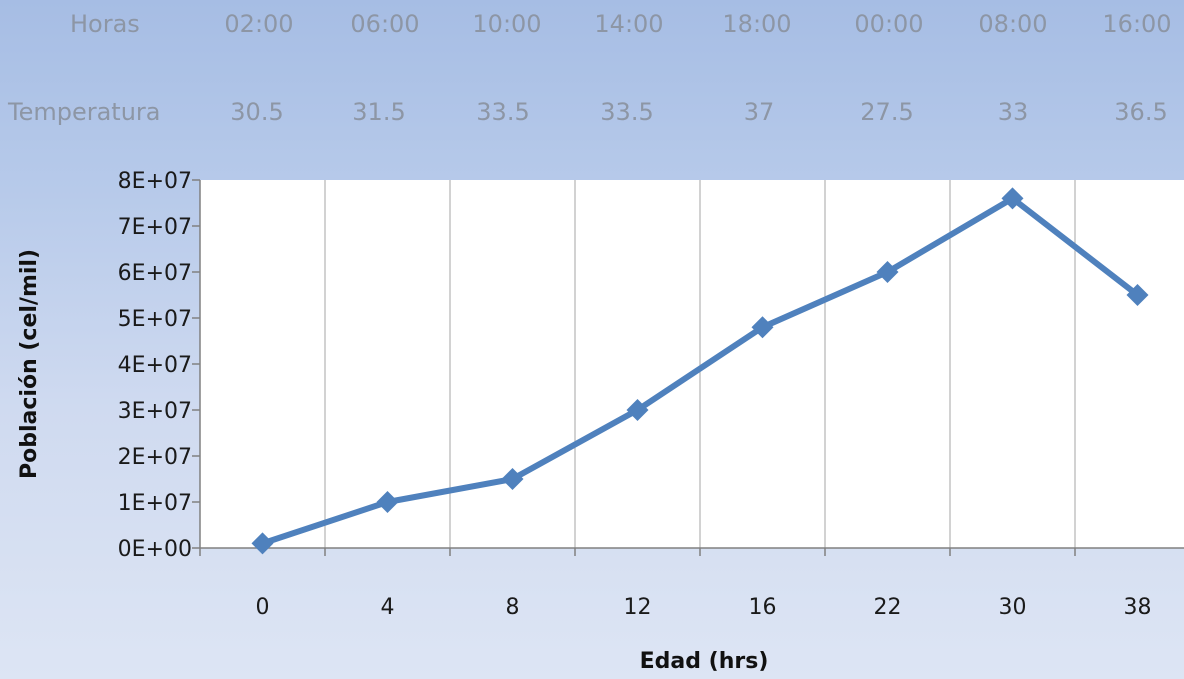 This screenshot has width=1184, height=679. I want to click on temperatura-cell: 31.5, so click(379, 112).